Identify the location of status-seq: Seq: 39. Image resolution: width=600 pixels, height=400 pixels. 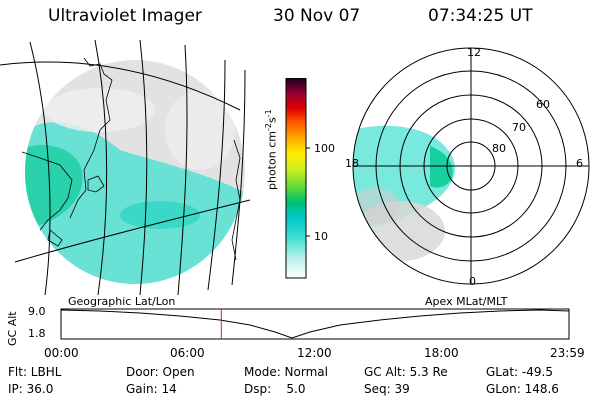
(387, 389).